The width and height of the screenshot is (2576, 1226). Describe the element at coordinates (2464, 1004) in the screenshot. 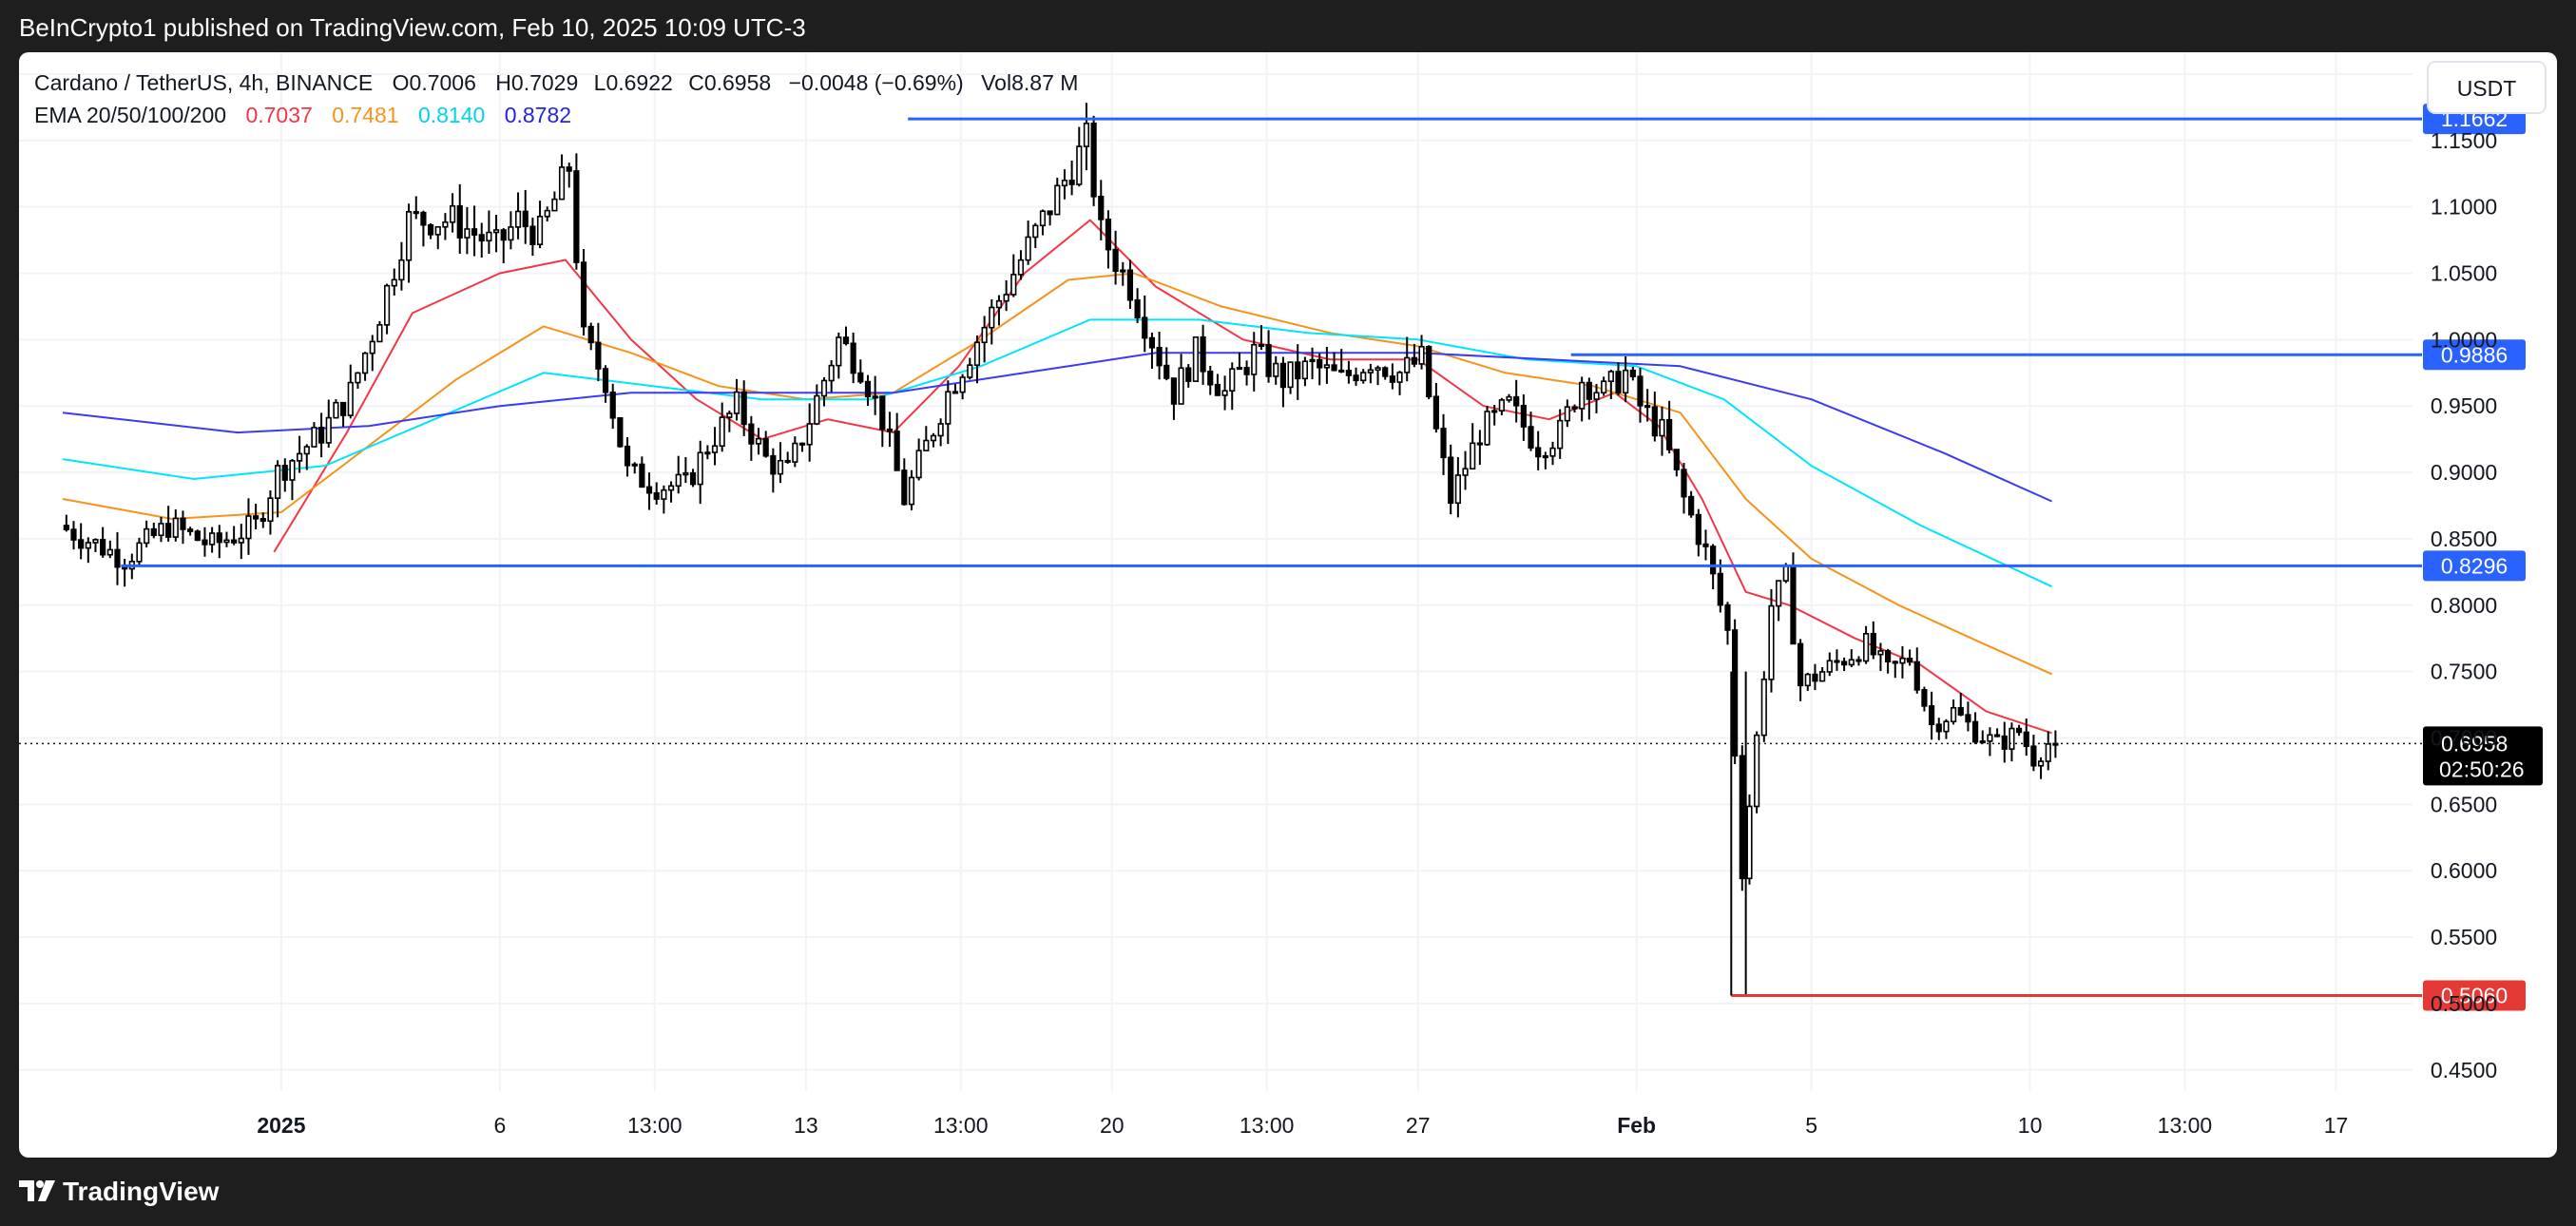

I see `y-tick-label: 0.5000` at that location.